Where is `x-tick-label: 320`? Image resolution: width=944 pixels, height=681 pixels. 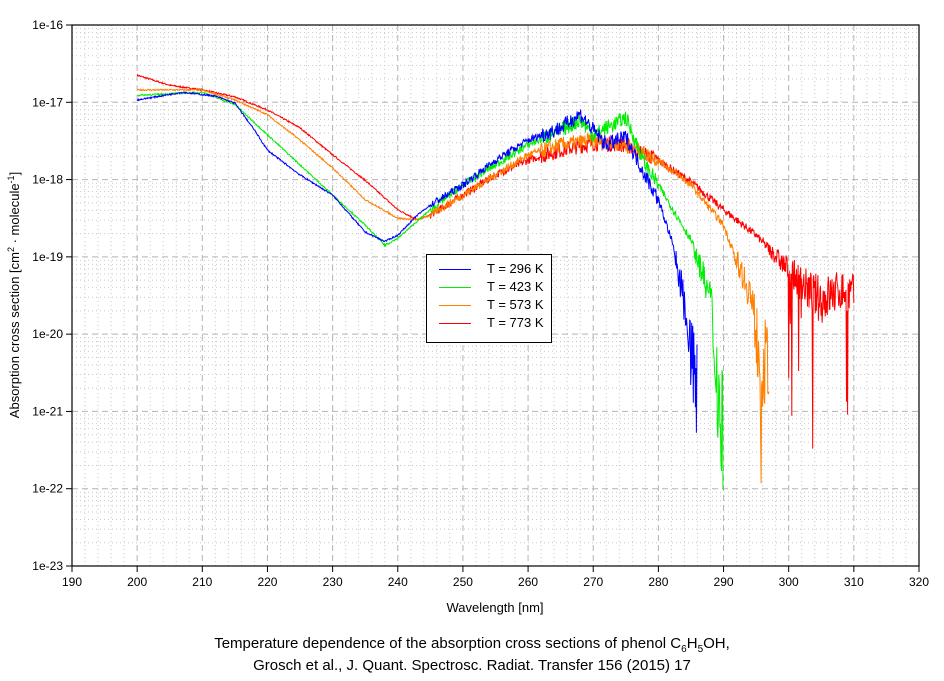
x-tick-label: 320 is located at coordinates (919, 582).